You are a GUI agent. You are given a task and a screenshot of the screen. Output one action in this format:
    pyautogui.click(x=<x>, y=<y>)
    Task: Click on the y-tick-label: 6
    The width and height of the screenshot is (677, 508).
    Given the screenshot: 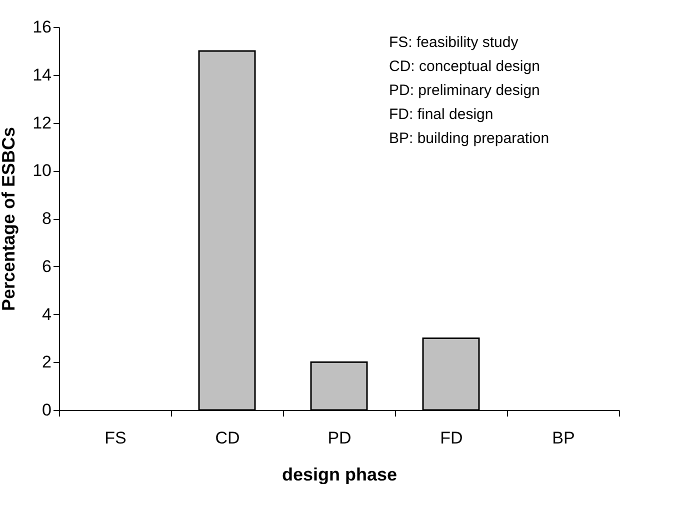 What is the action you would take?
    pyautogui.click(x=47, y=266)
    